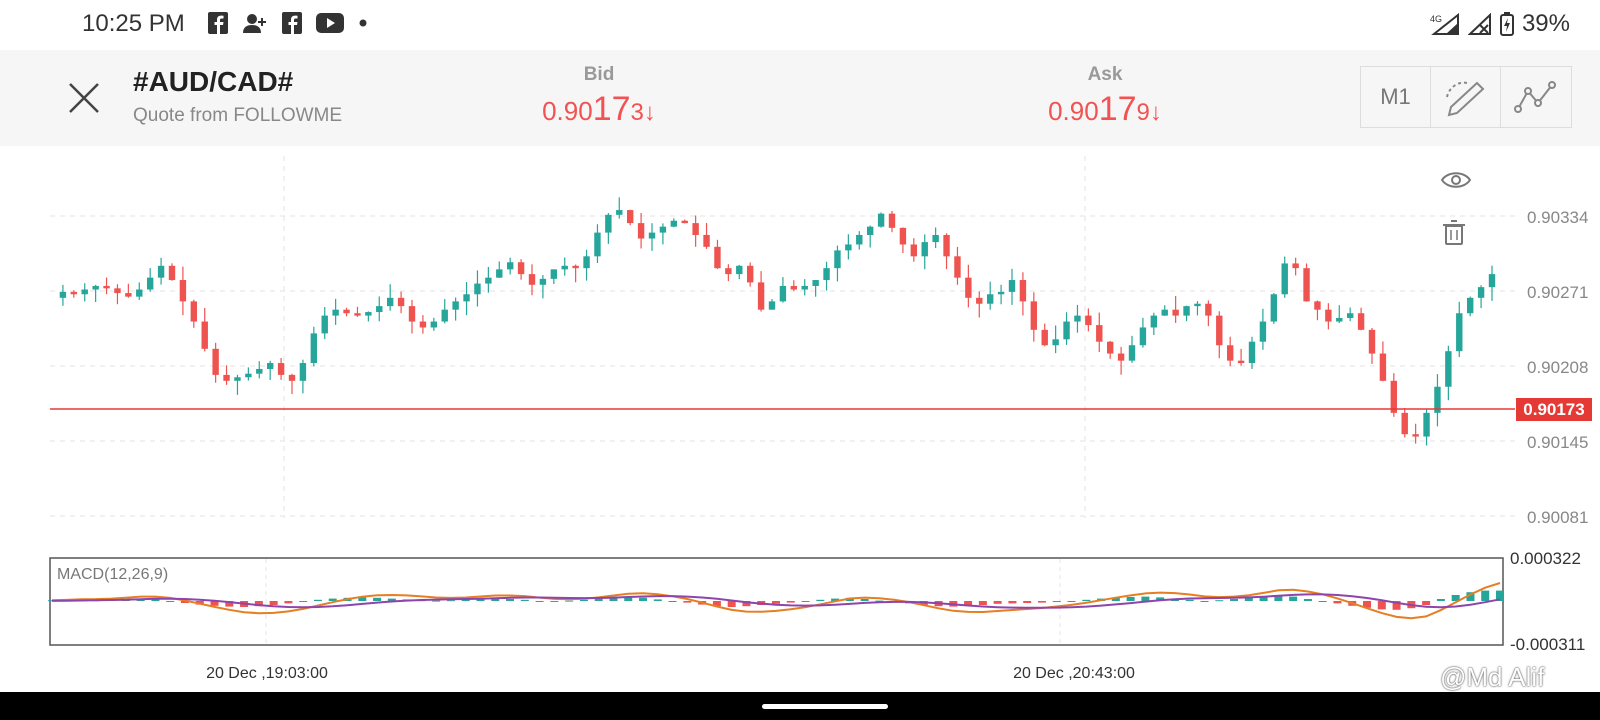 This screenshot has width=1600, height=720. What do you see at coordinates (254, 23) in the screenshot?
I see `add-contact-icon` at bounding box center [254, 23].